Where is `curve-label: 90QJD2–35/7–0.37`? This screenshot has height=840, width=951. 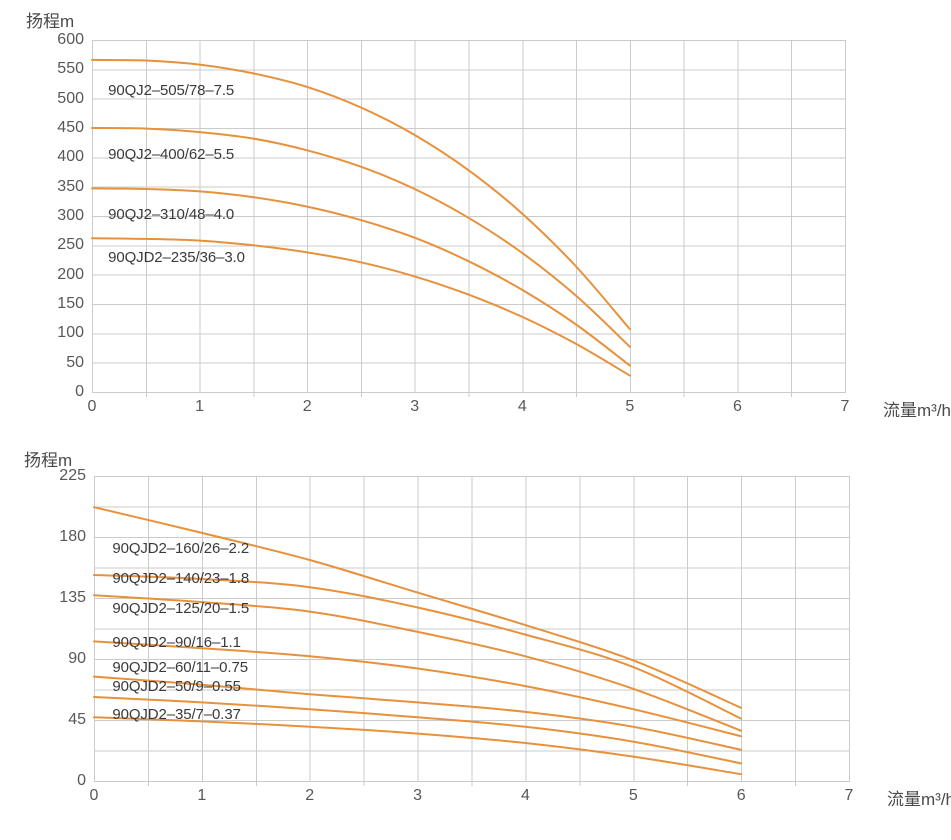 curve-label: 90QJD2–35/7–0.37 is located at coordinates (176, 714).